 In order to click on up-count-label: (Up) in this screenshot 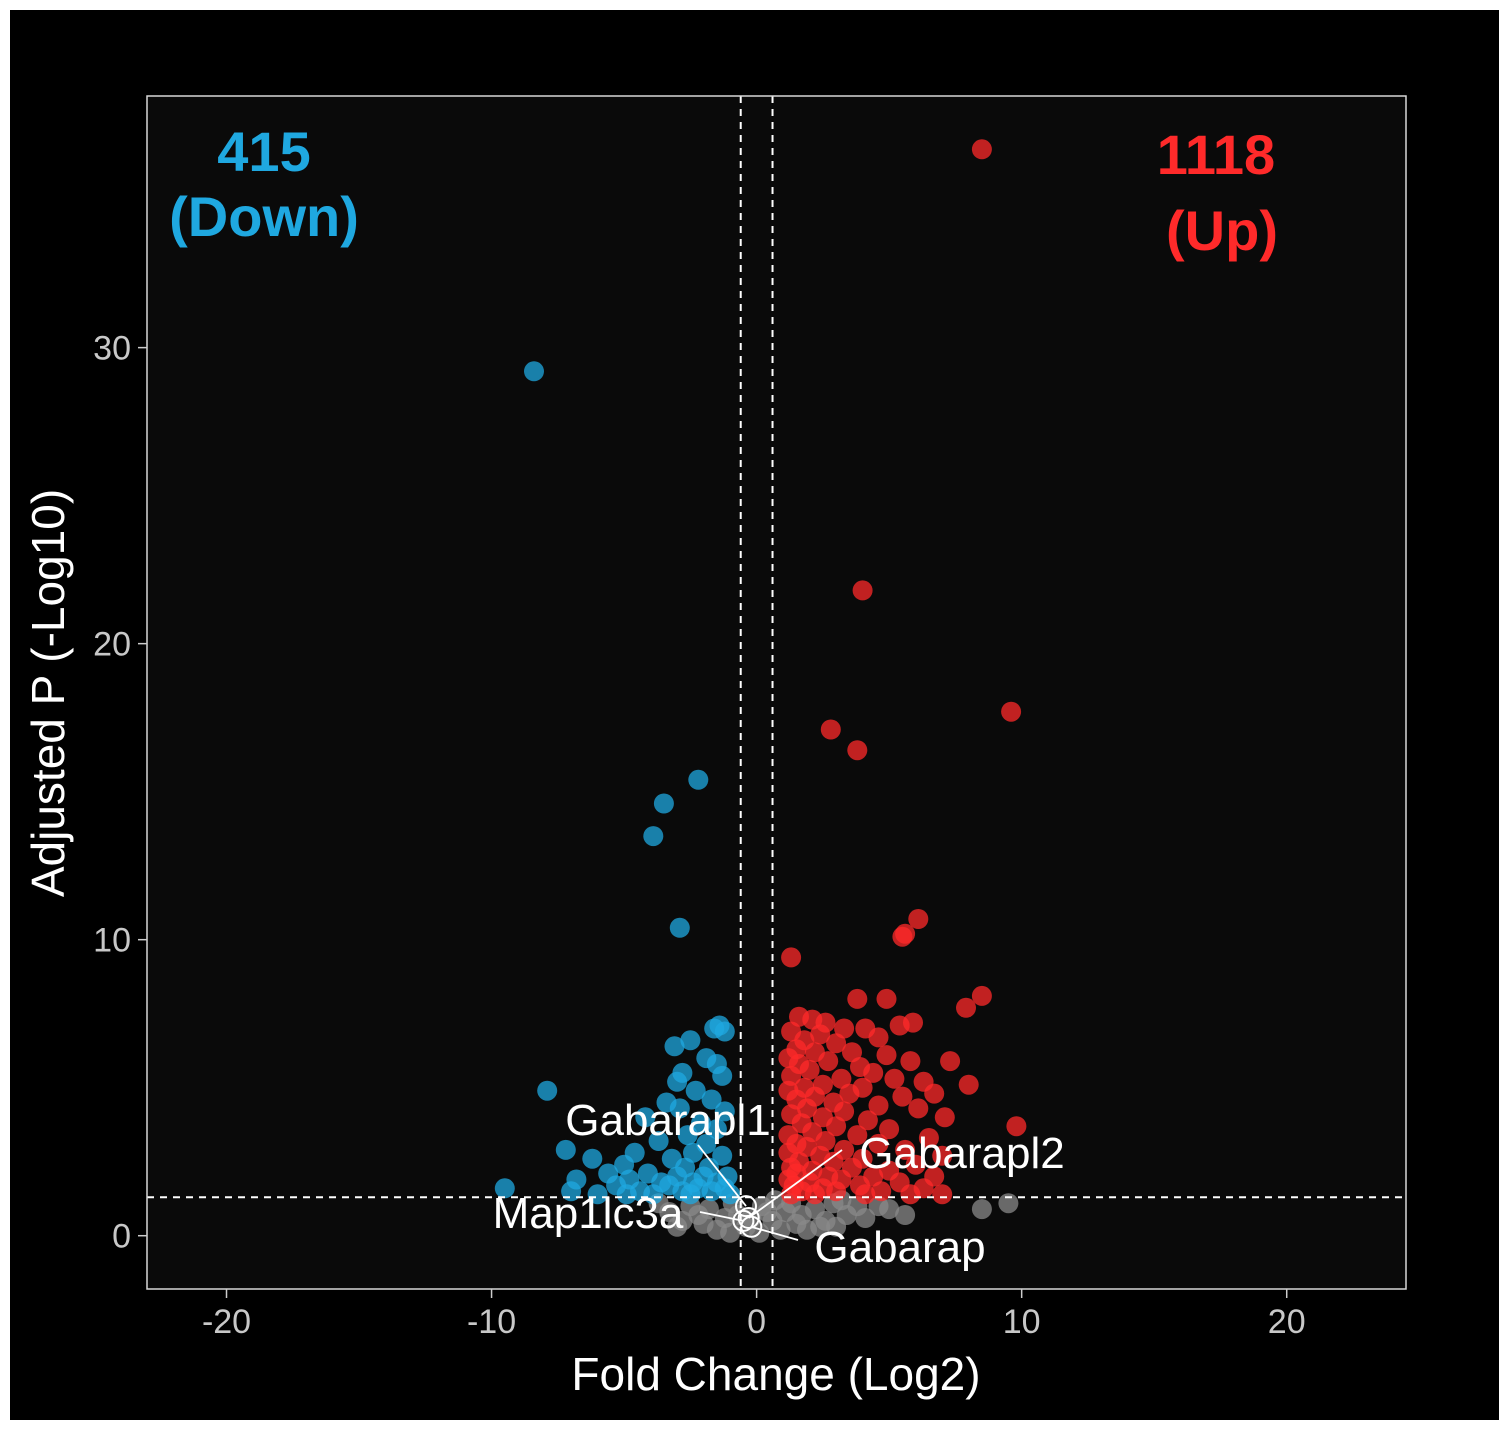, I will do `click(1222, 230)`.